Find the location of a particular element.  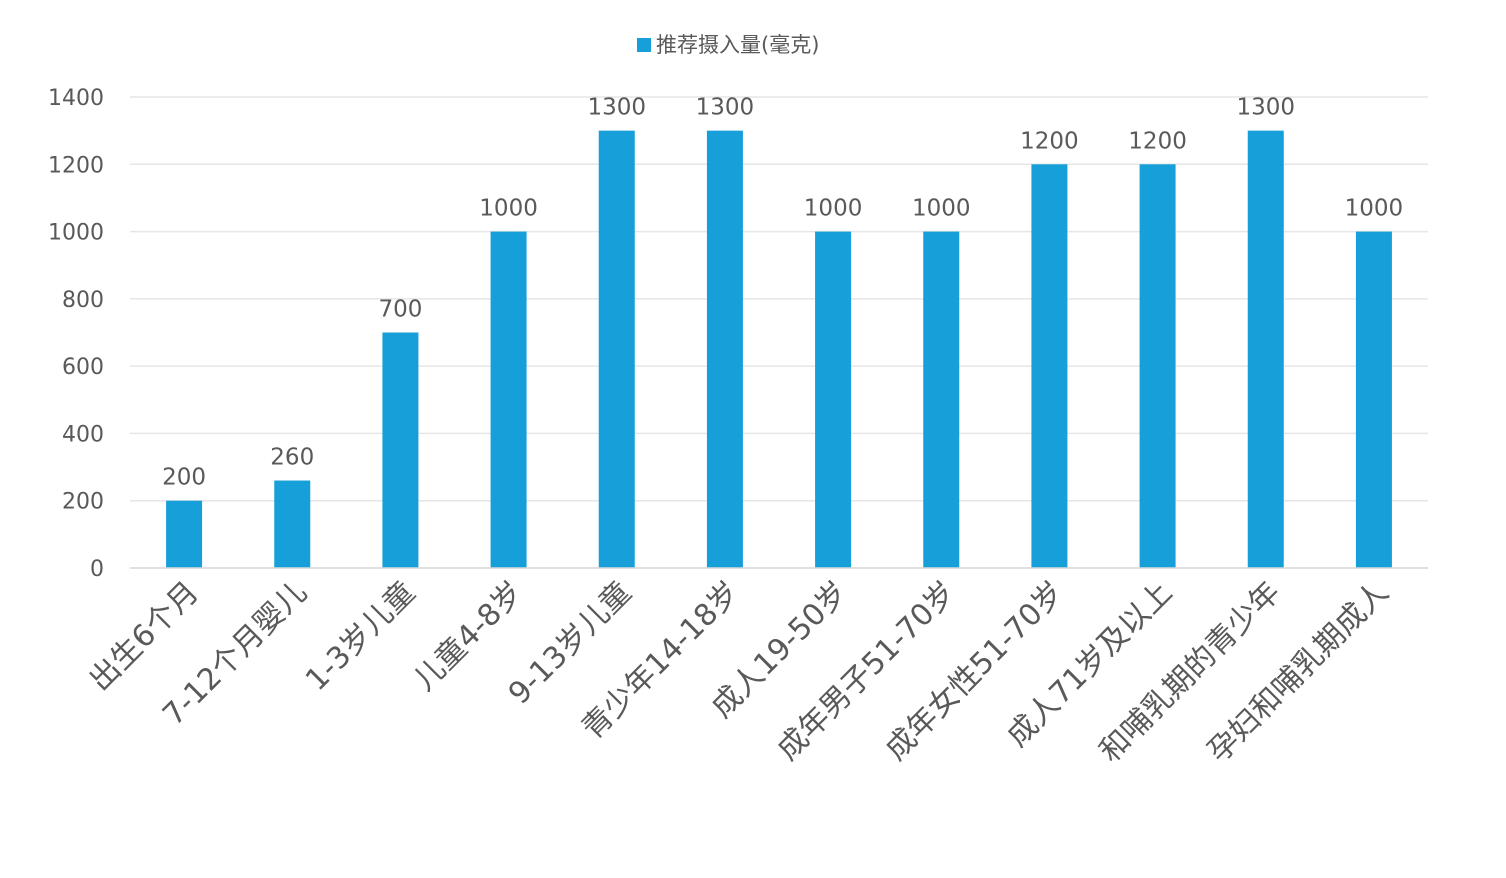

y-tick-label: 0 is located at coordinates (97, 569).